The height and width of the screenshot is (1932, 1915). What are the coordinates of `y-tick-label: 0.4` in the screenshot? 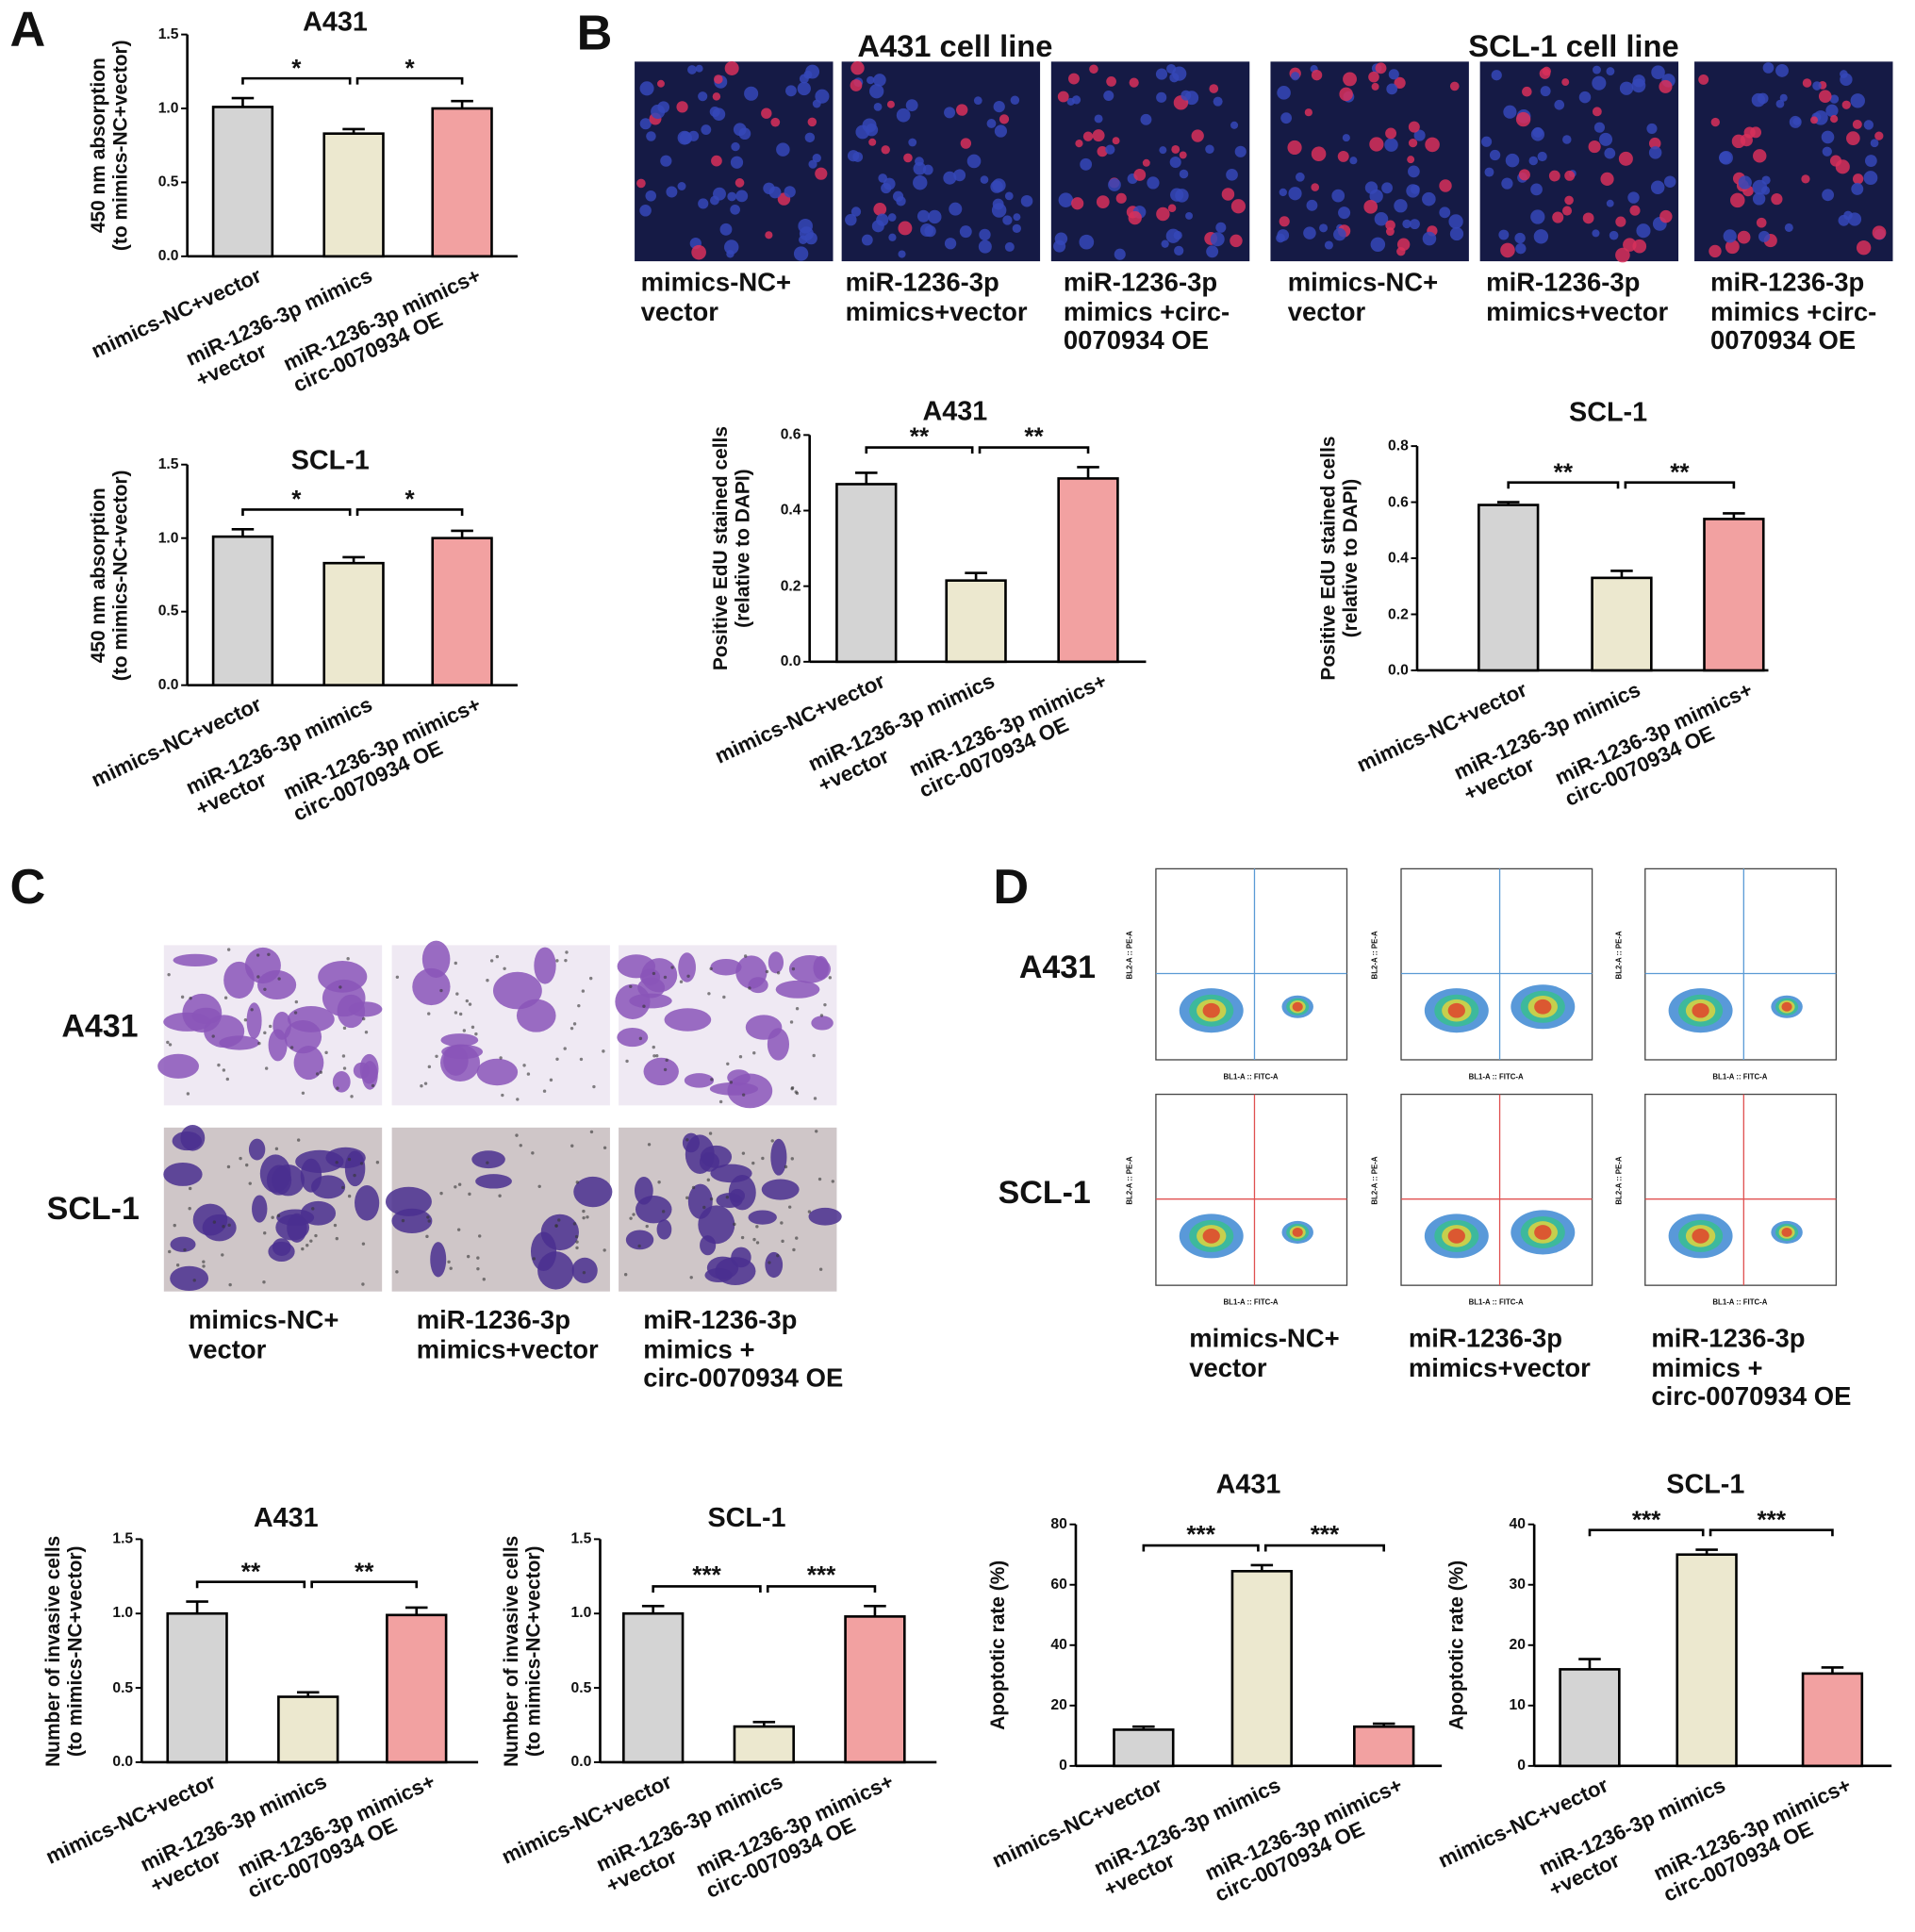 It's located at (790, 510).